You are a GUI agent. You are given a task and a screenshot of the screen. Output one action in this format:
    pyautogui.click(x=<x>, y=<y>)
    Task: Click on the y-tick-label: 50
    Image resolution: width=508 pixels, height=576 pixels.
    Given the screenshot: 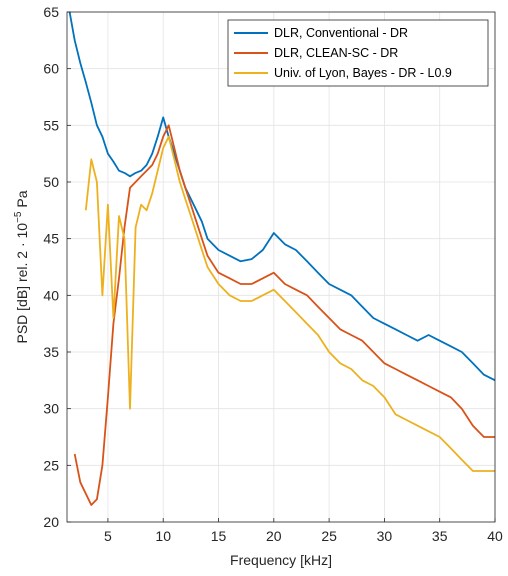 What is the action you would take?
    pyautogui.click(x=51, y=182)
    